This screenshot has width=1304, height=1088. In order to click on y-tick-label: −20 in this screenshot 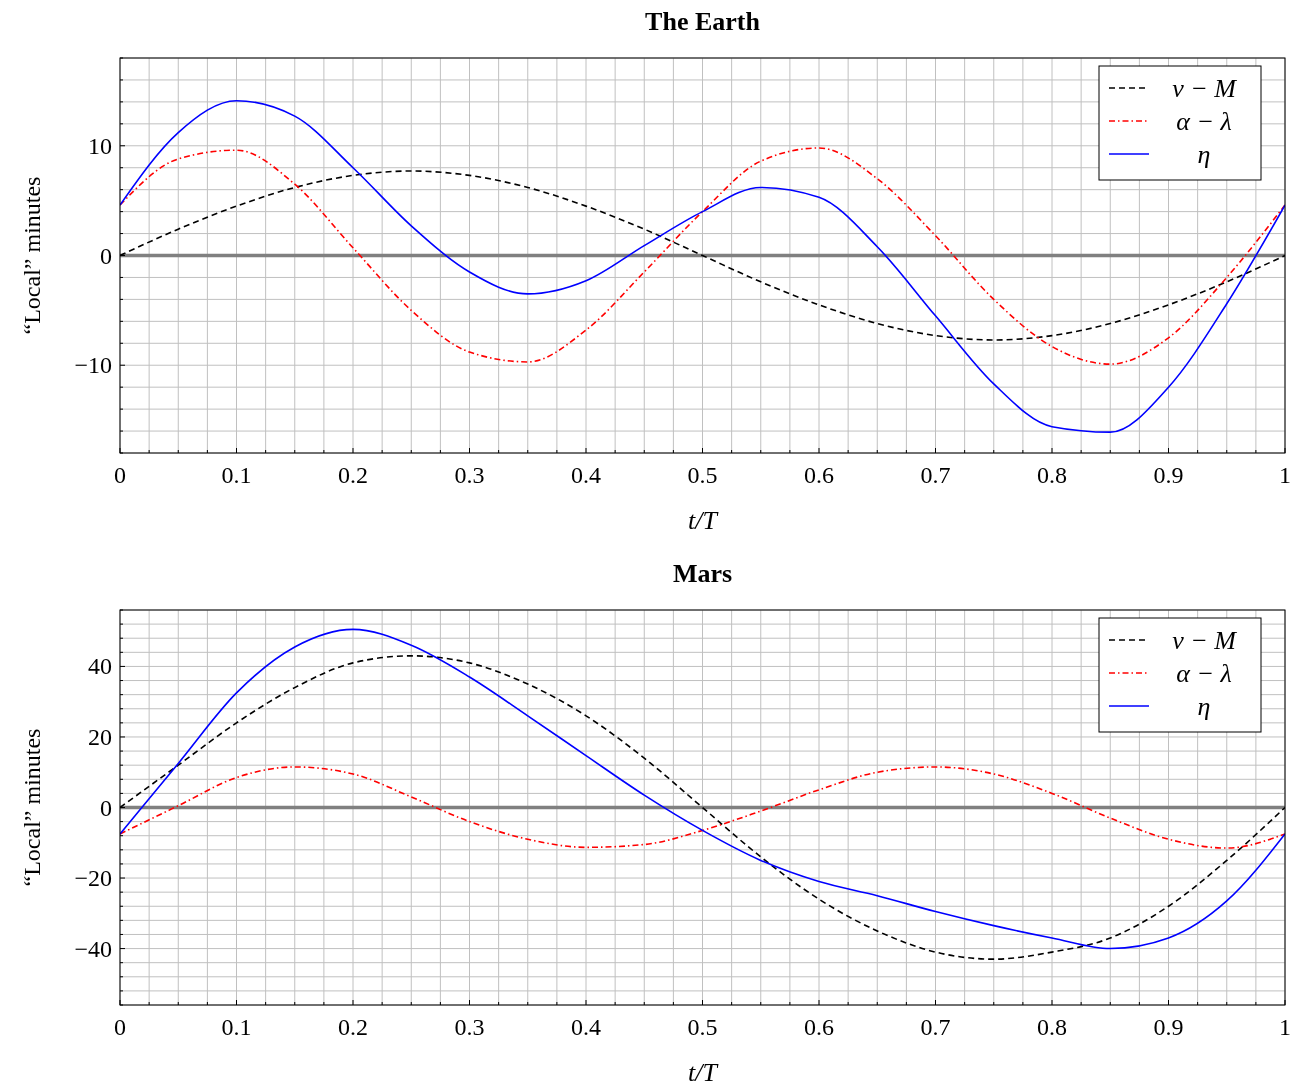, I will do `click(93, 878)`.